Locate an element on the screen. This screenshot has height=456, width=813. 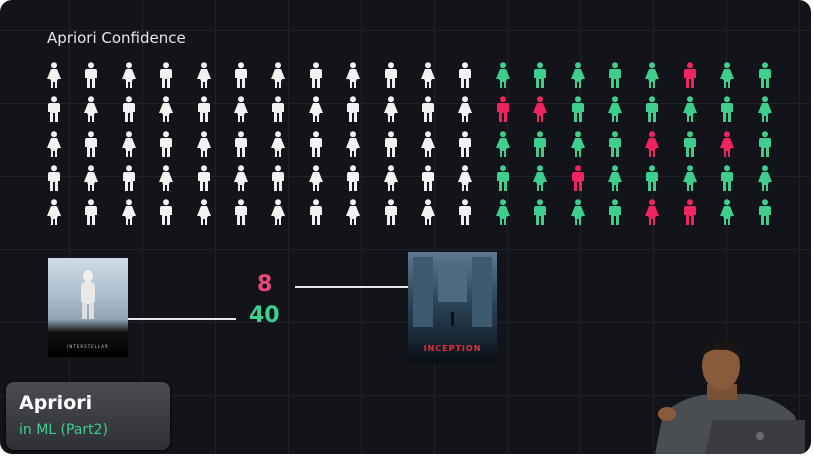
interstellar-poster: INTERSTELLAR is located at coordinates (88, 307).